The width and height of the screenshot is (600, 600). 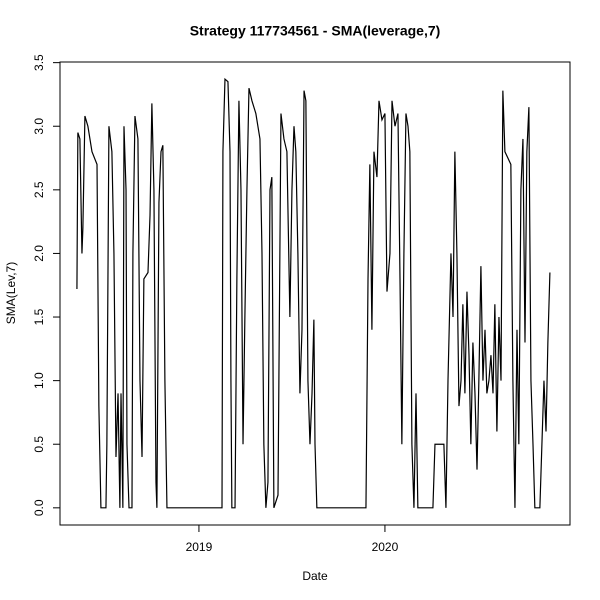 What do you see at coordinates (315, 31) in the screenshot?
I see `chart-title: Strategy 117734561 - SMA(leverage,7)` at bounding box center [315, 31].